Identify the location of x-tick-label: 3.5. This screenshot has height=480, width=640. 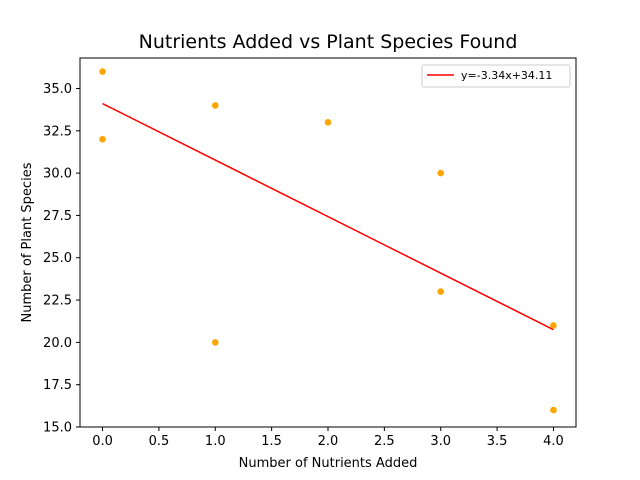
(497, 441).